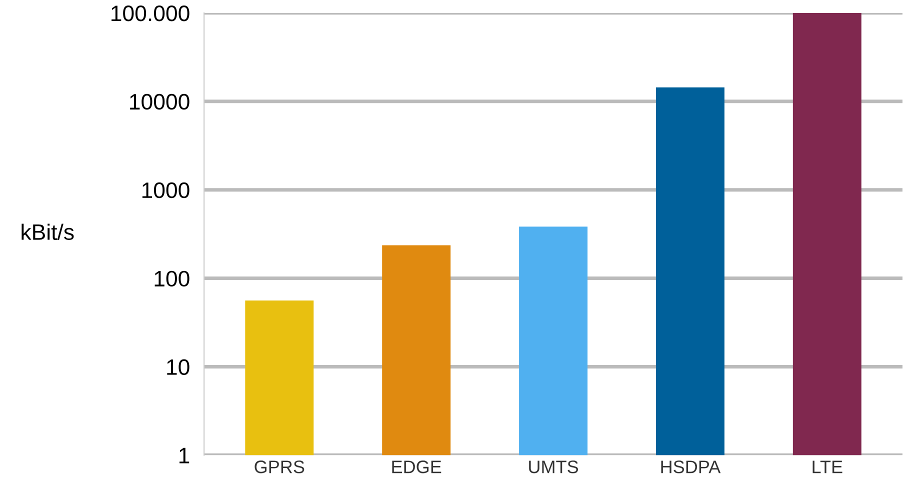 The image size is (907, 498). I want to click on y-tick-label: 100.000, so click(151, 13).